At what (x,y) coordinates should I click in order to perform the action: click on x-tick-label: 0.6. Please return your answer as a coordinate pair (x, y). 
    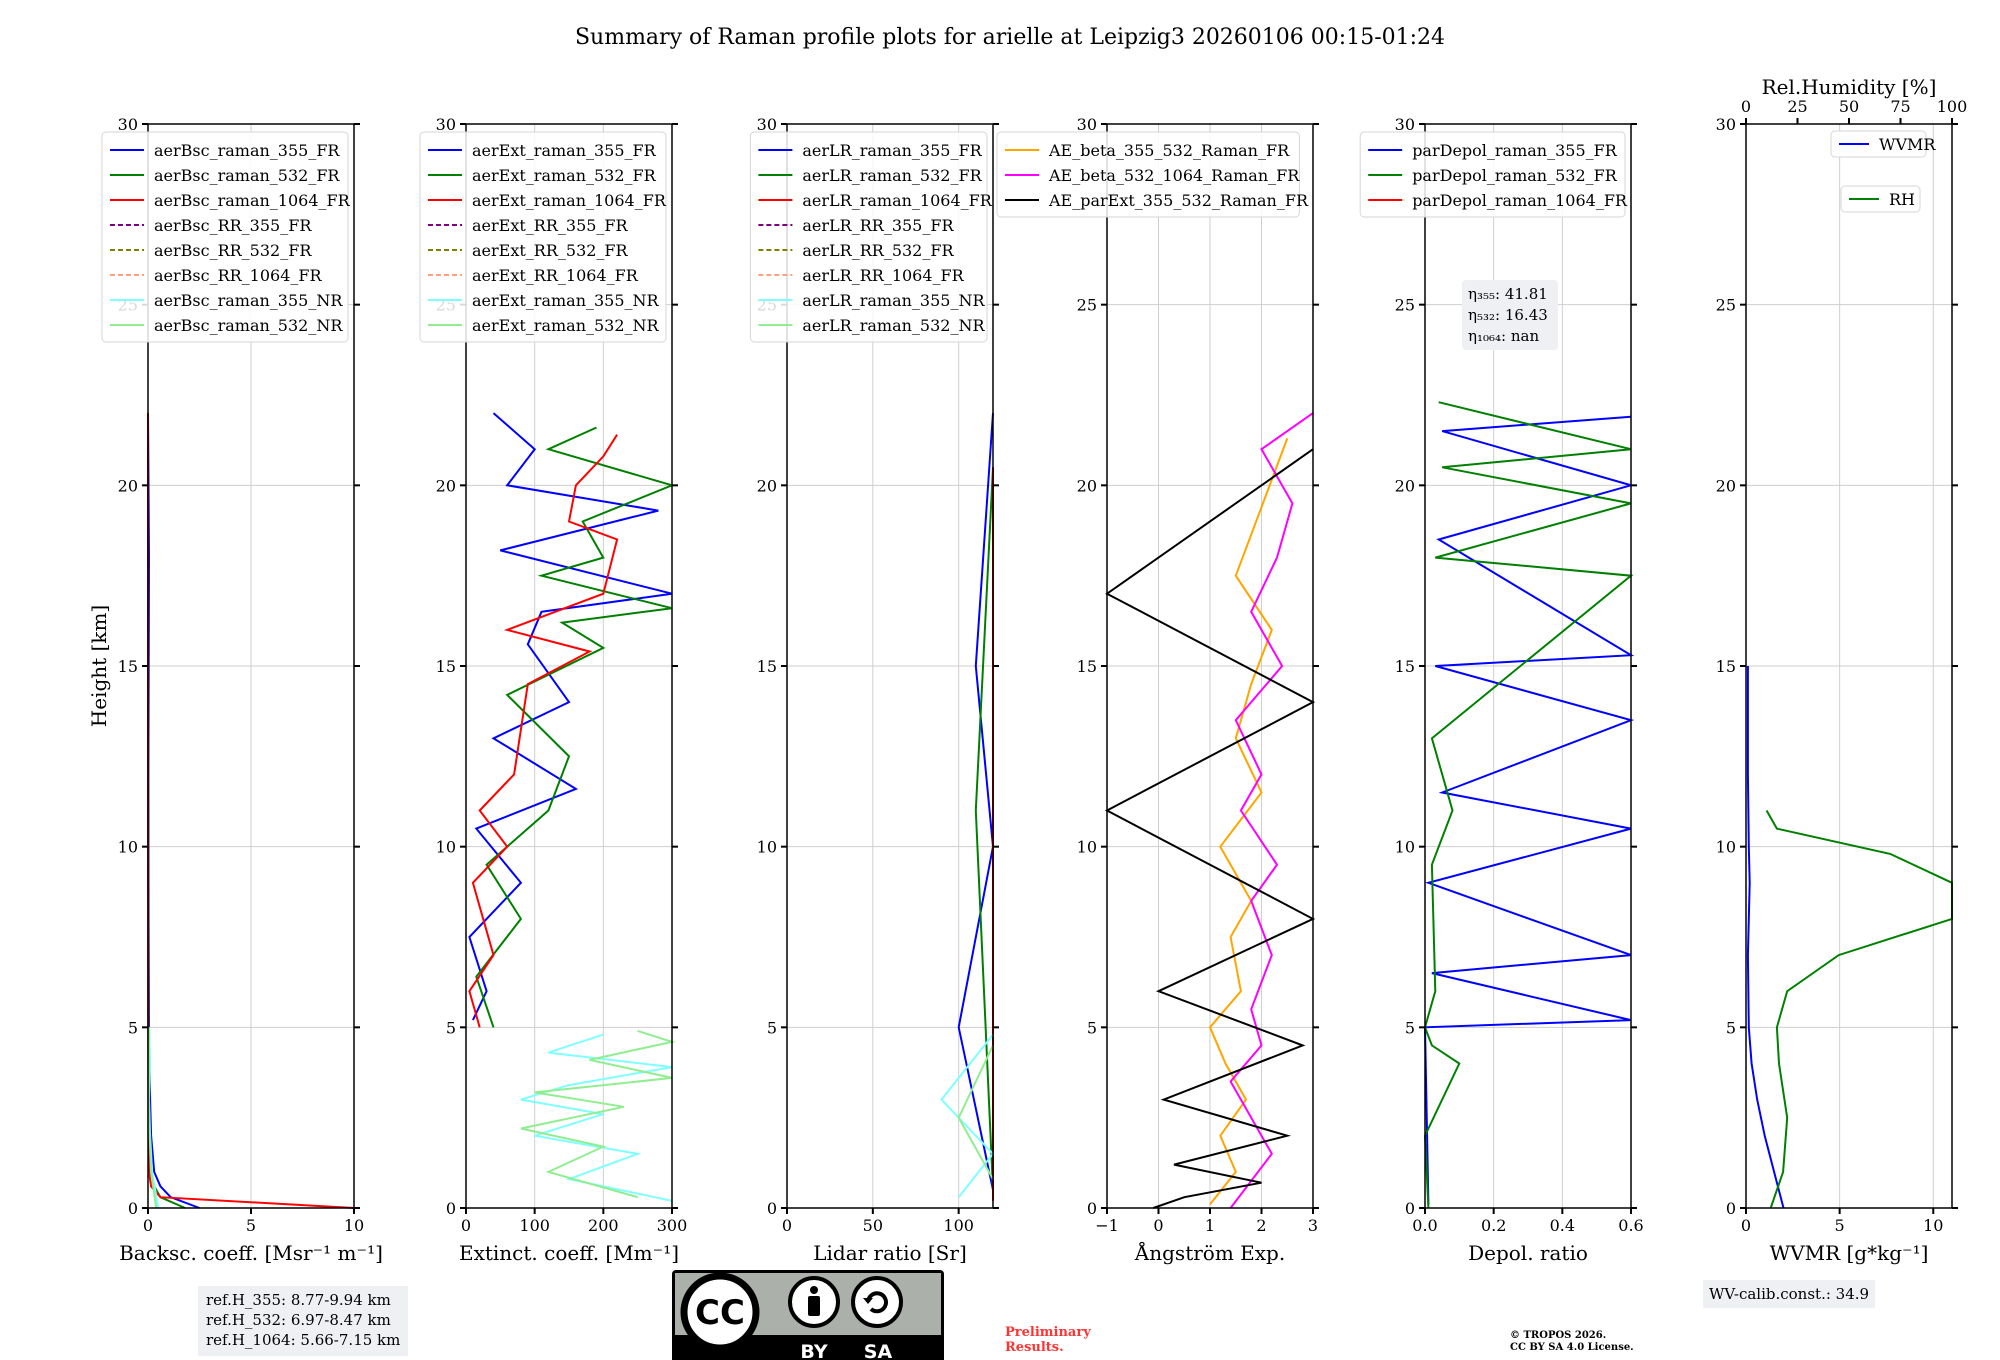
    Looking at the image, I should click on (1630, 1225).